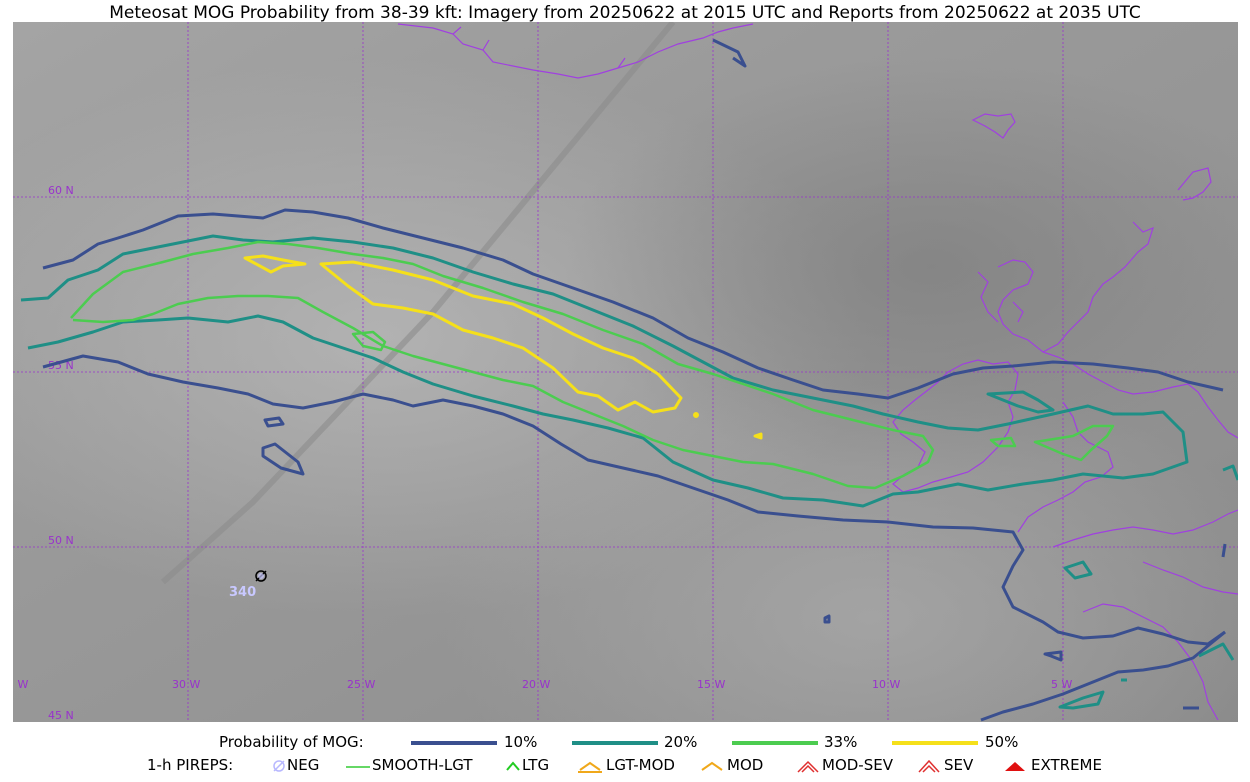  Describe the element at coordinates (1061, 684) in the screenshot. I see `lon-label: 5 W` at that location.